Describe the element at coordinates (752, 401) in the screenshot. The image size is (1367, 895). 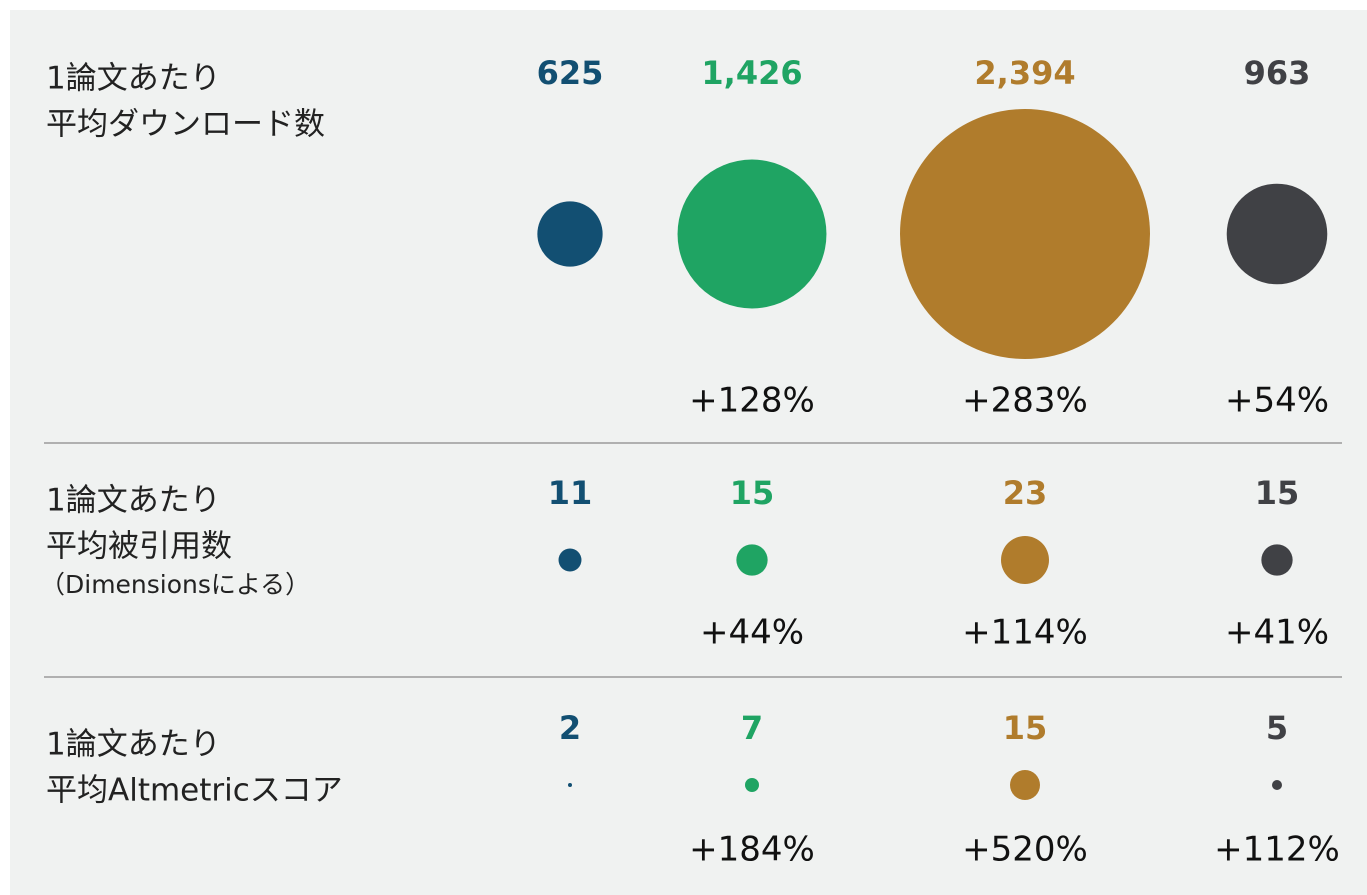
I see `change-label: +128%` at that location.